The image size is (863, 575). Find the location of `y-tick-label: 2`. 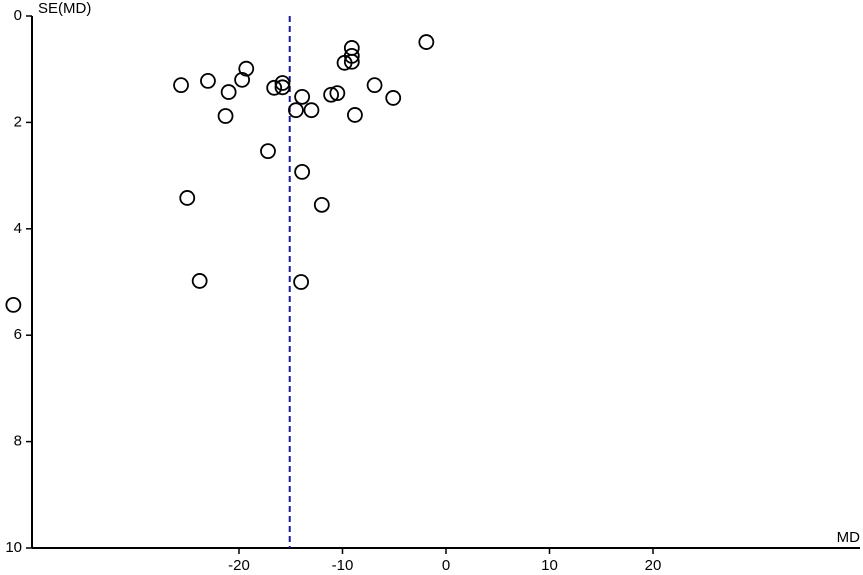

y-tick-label: 2 is located at coordinates (18, 121).